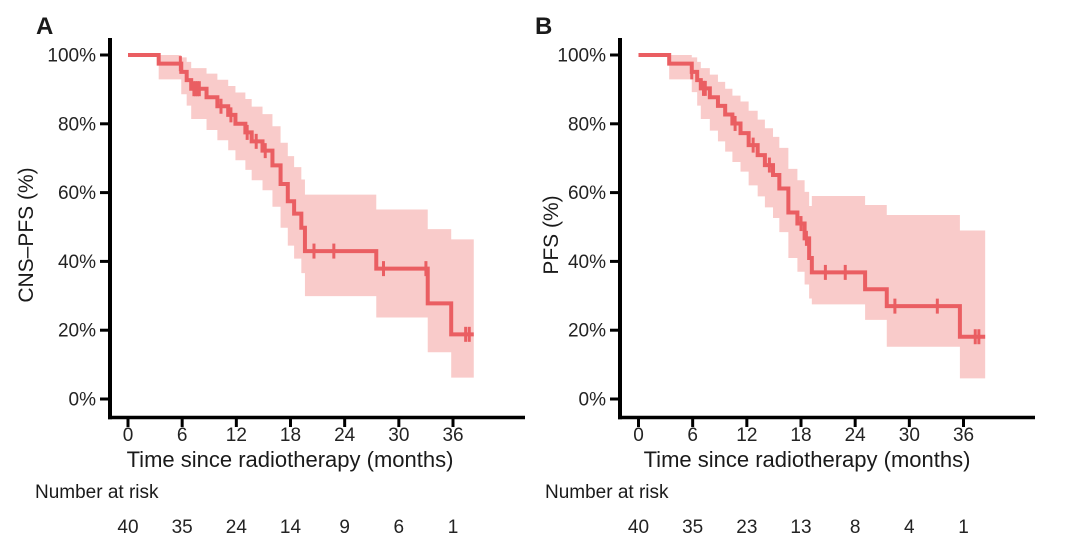  I want to click on risk-count: 4, so click(909, 527).